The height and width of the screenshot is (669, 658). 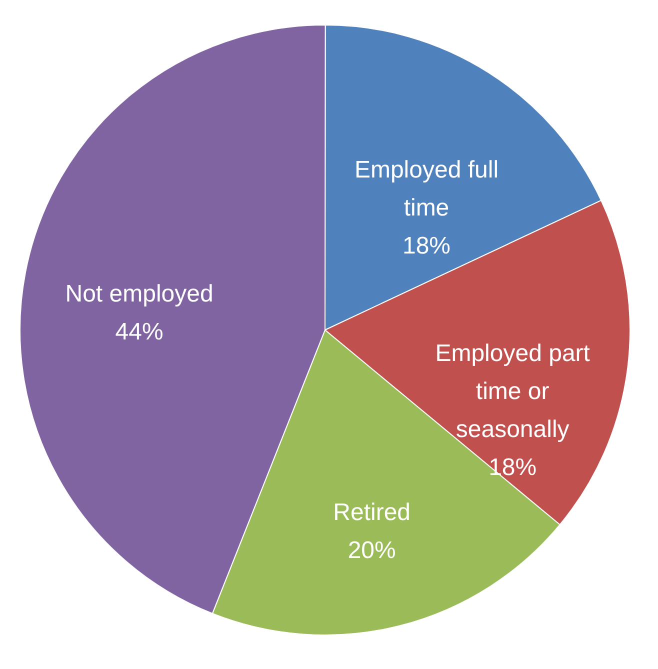 What do you see at coordinates (372, 550) in the screenshot?
I see `data-label: 20%` at bounding box center [372, 550].